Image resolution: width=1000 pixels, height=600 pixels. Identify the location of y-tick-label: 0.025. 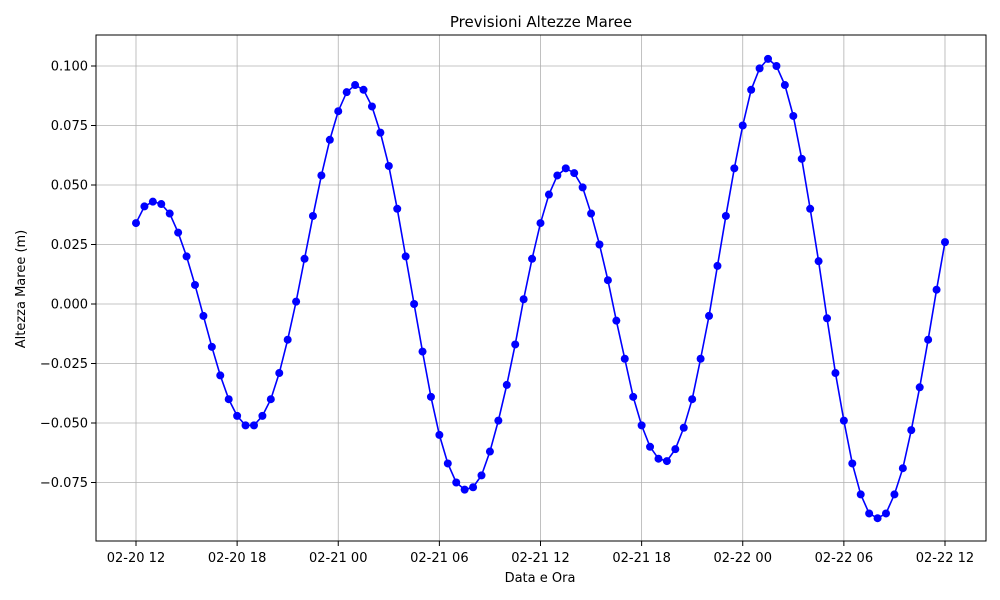
(69, 245).